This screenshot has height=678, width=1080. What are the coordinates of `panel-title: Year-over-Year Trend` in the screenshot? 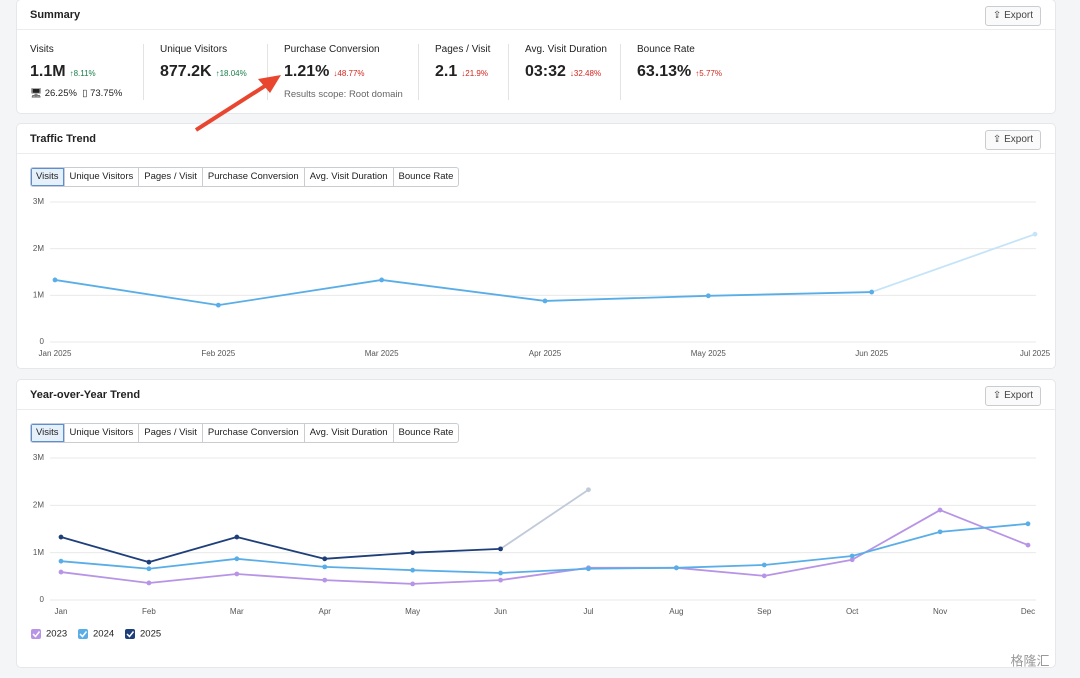 It's located at (85, 395).